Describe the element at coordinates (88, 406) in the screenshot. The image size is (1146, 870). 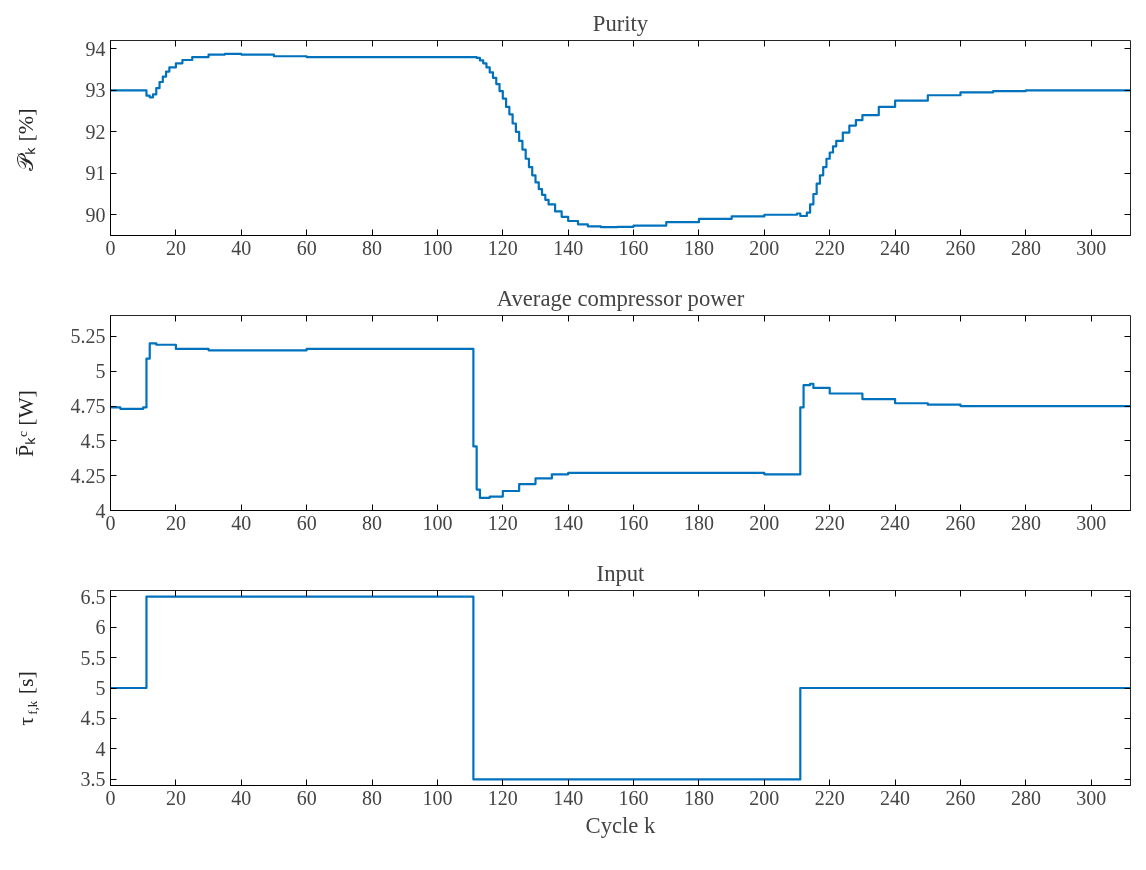
I see `y-tick-label: 4.75` at that location.